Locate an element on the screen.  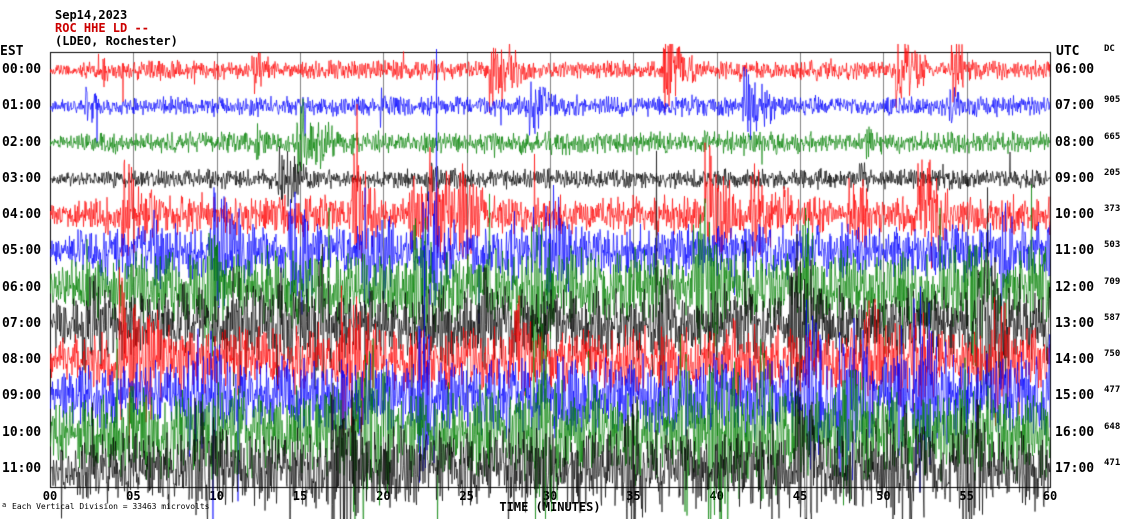
est-time-label: 01:00 is located at coordinates (22, 106).